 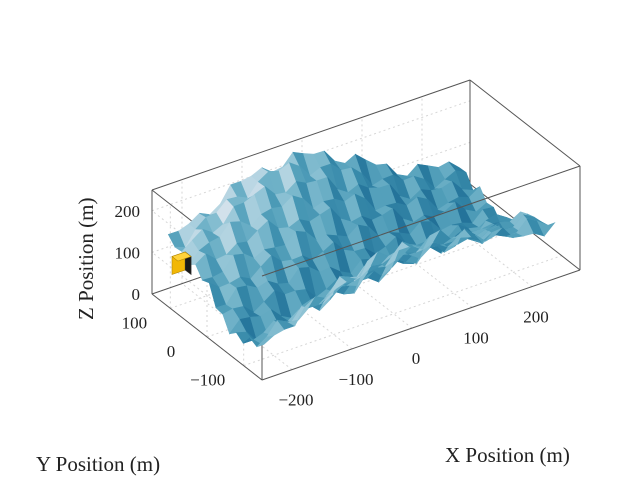 I want to click on z-tick-label: 0, so click(x=136, y=294).